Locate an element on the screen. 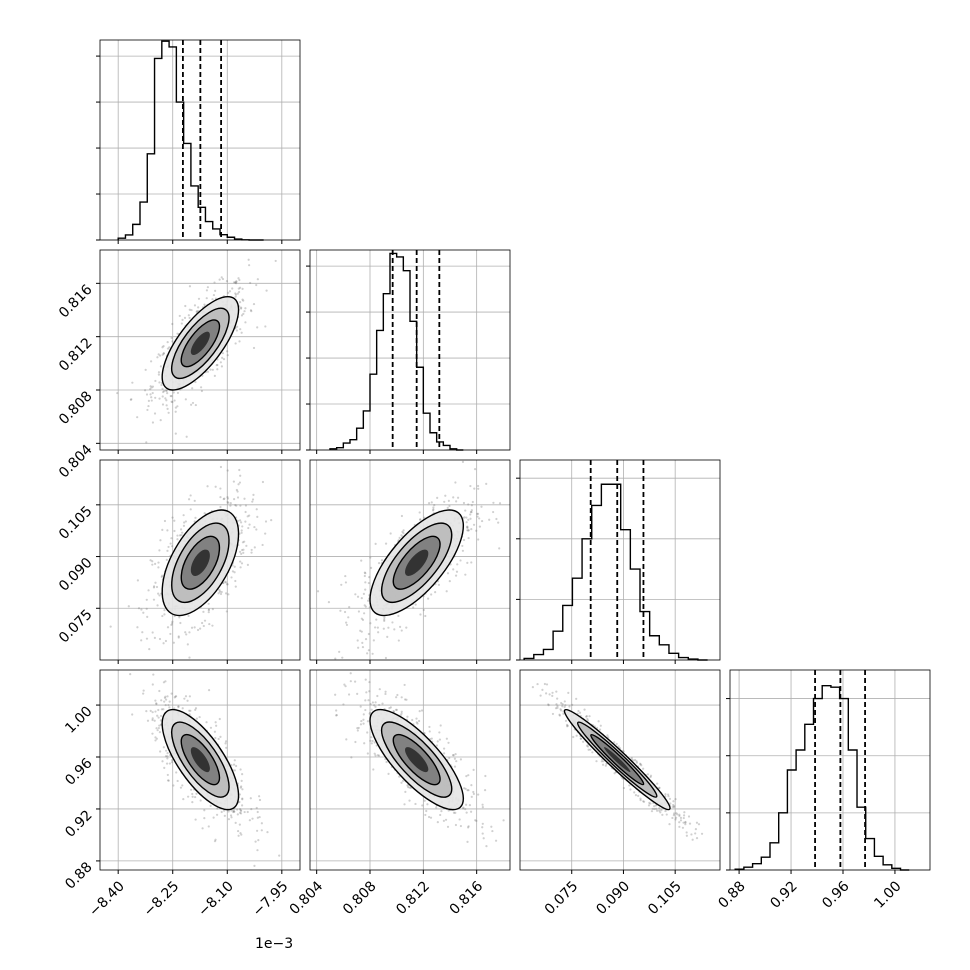  x-tick-label: 0.816 is located at coordinates (467, 898).